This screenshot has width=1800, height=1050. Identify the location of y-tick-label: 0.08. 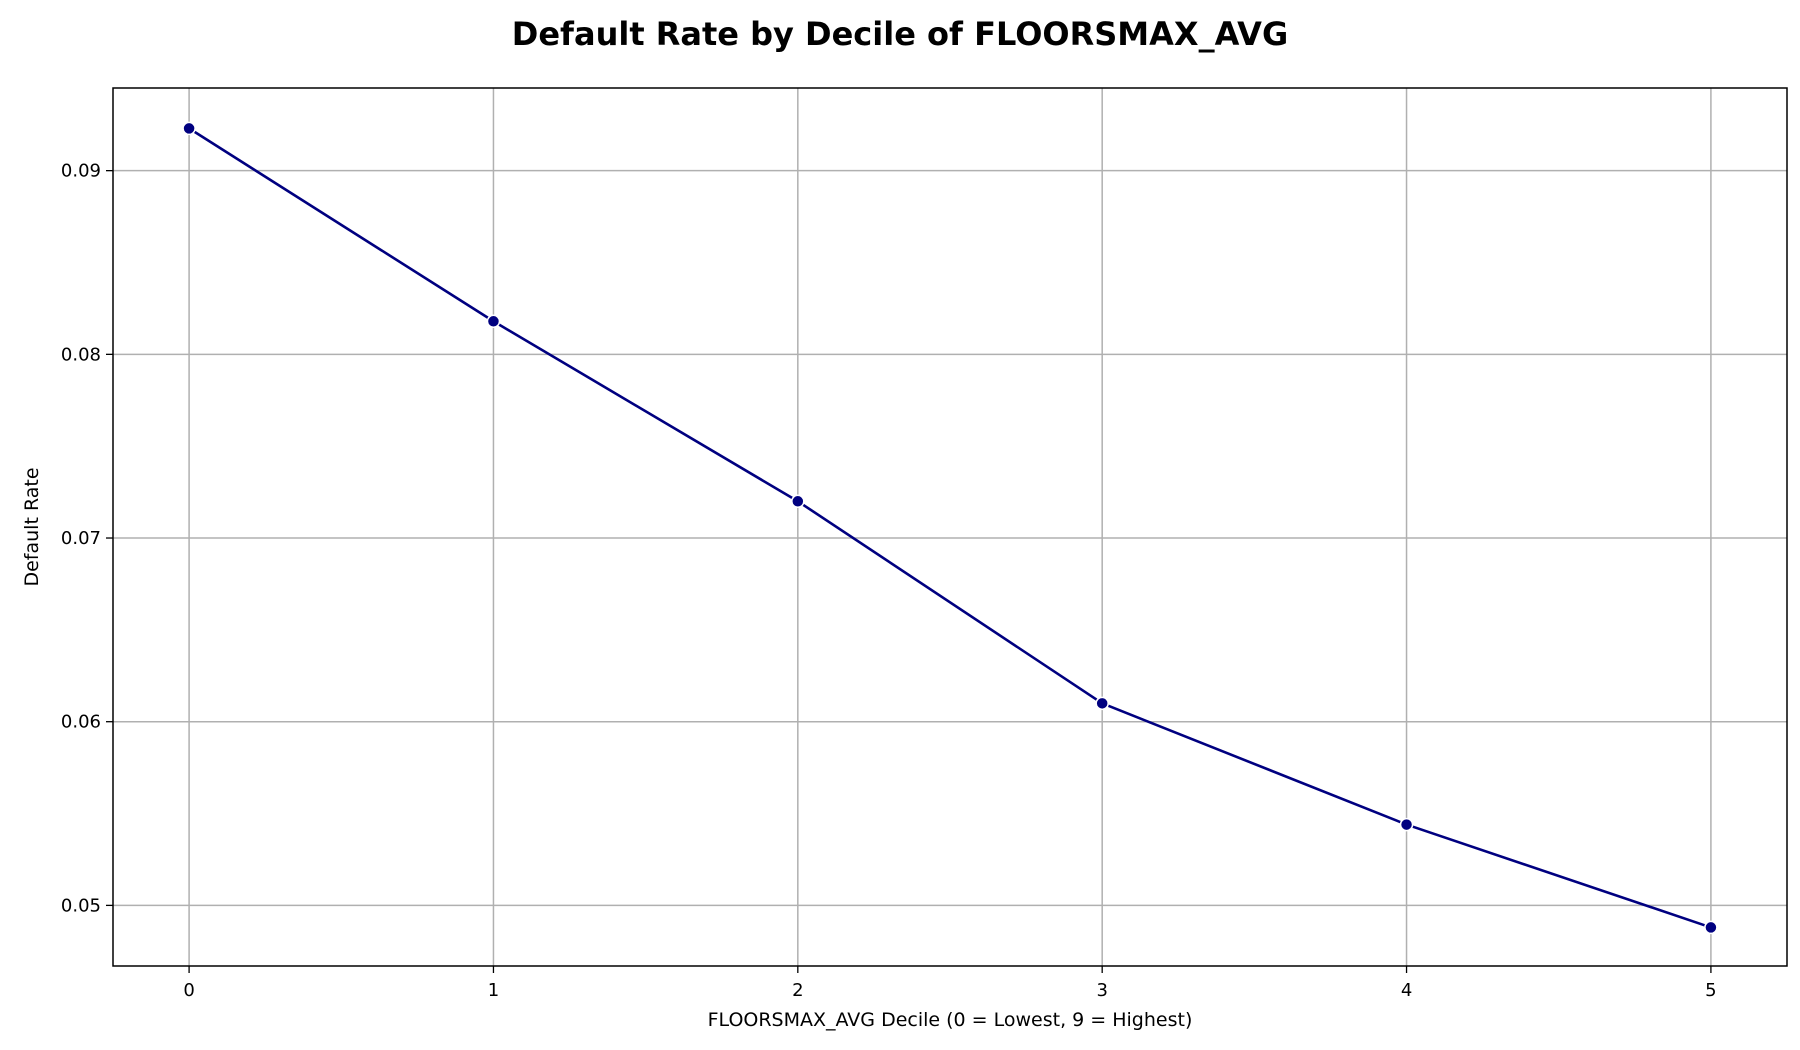
(81, 354).